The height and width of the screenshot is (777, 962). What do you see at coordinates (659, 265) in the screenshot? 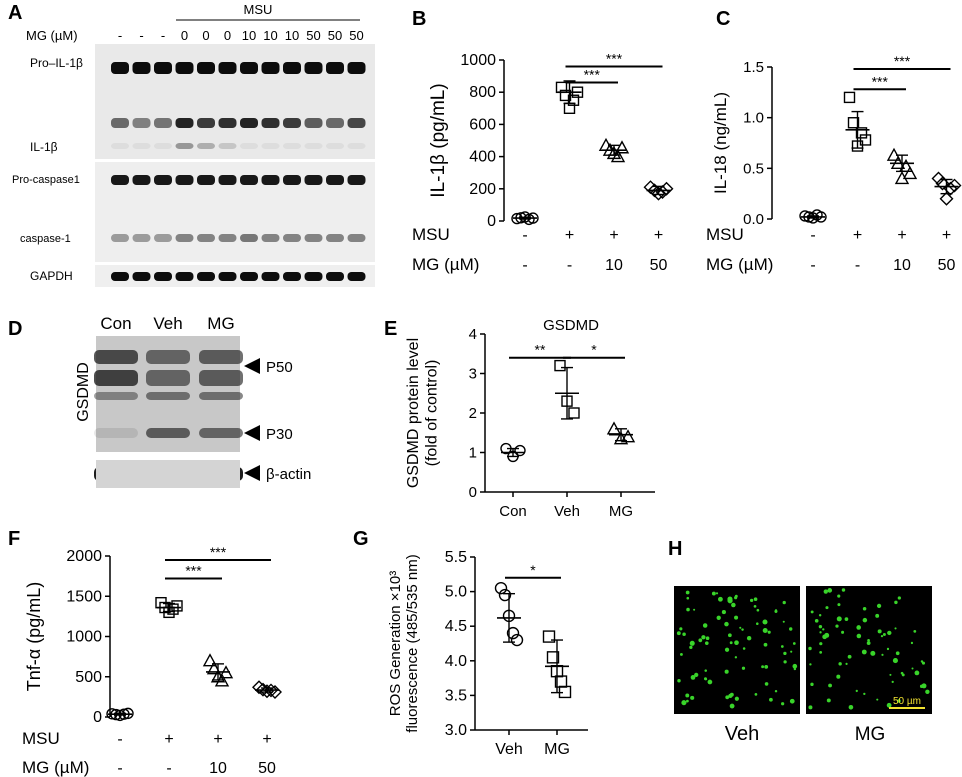
I see `condition-value: 50` at bounding box center [659, 265].